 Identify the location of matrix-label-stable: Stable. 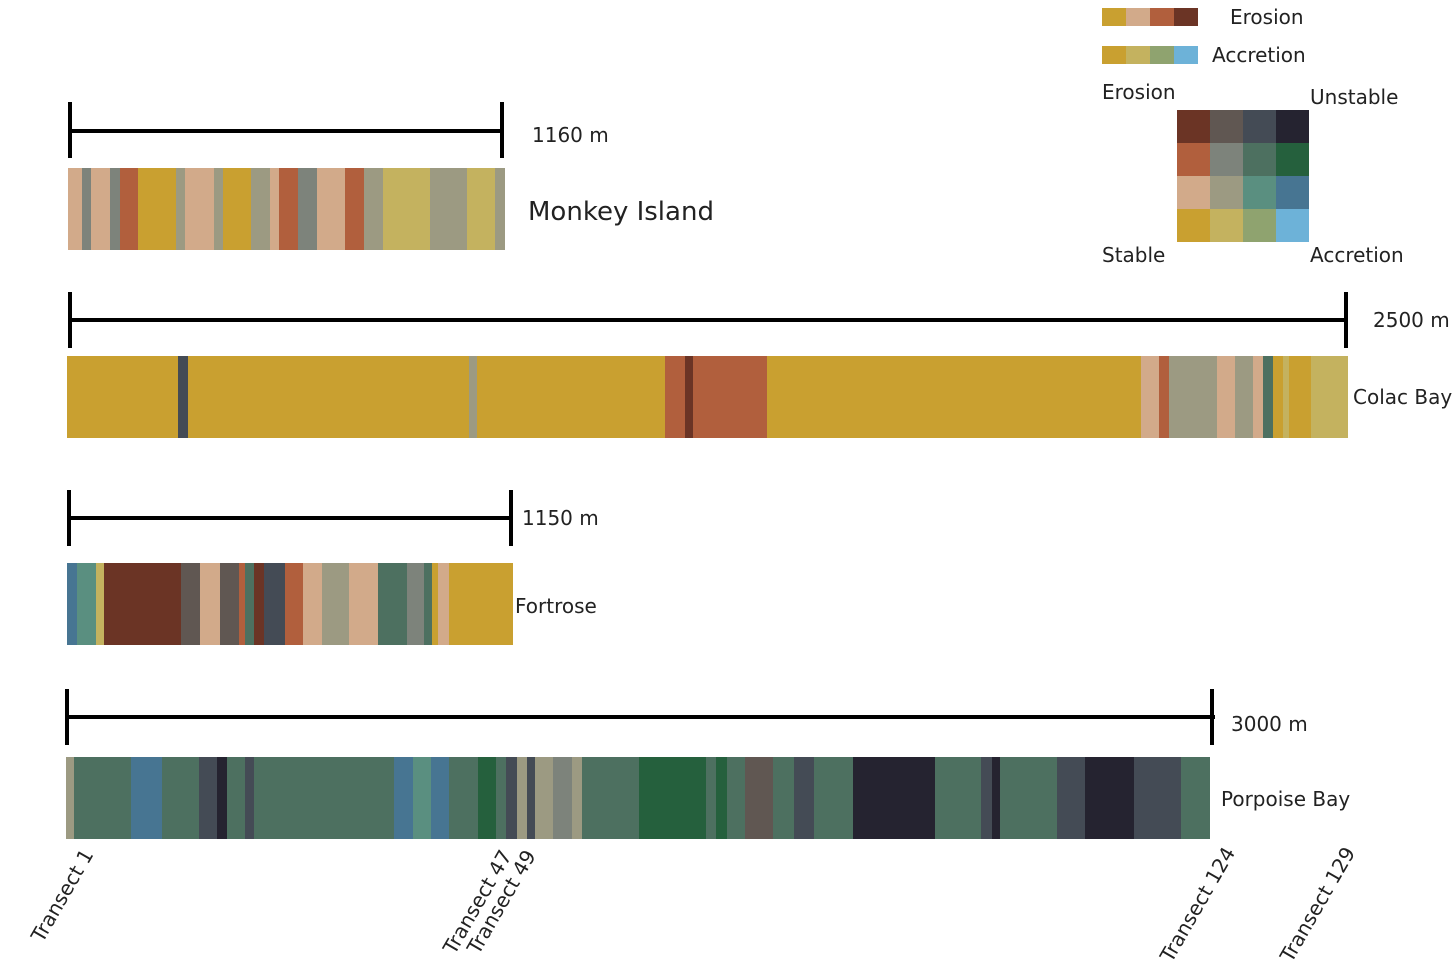
(1134, 255).